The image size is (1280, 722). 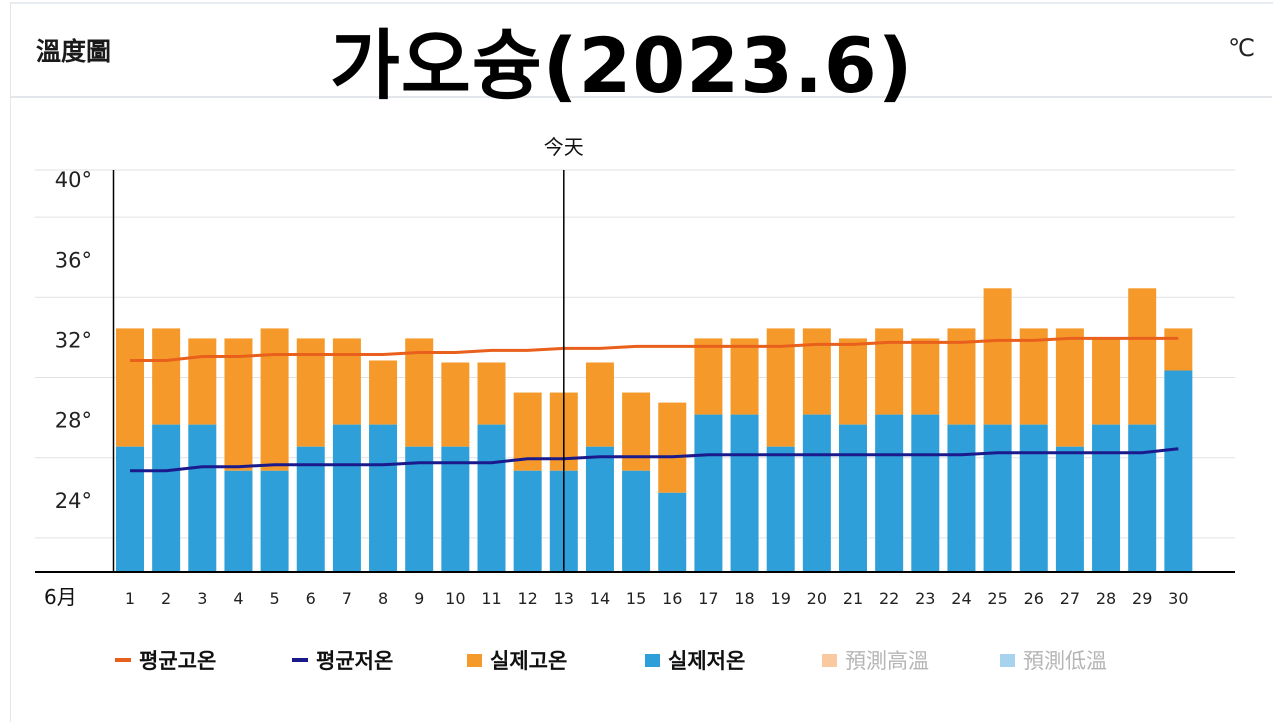 What do you see at coordinates (491, 598) in the screenshot?
I see `x-tick-label: 11` at bounding box center [491, 598].